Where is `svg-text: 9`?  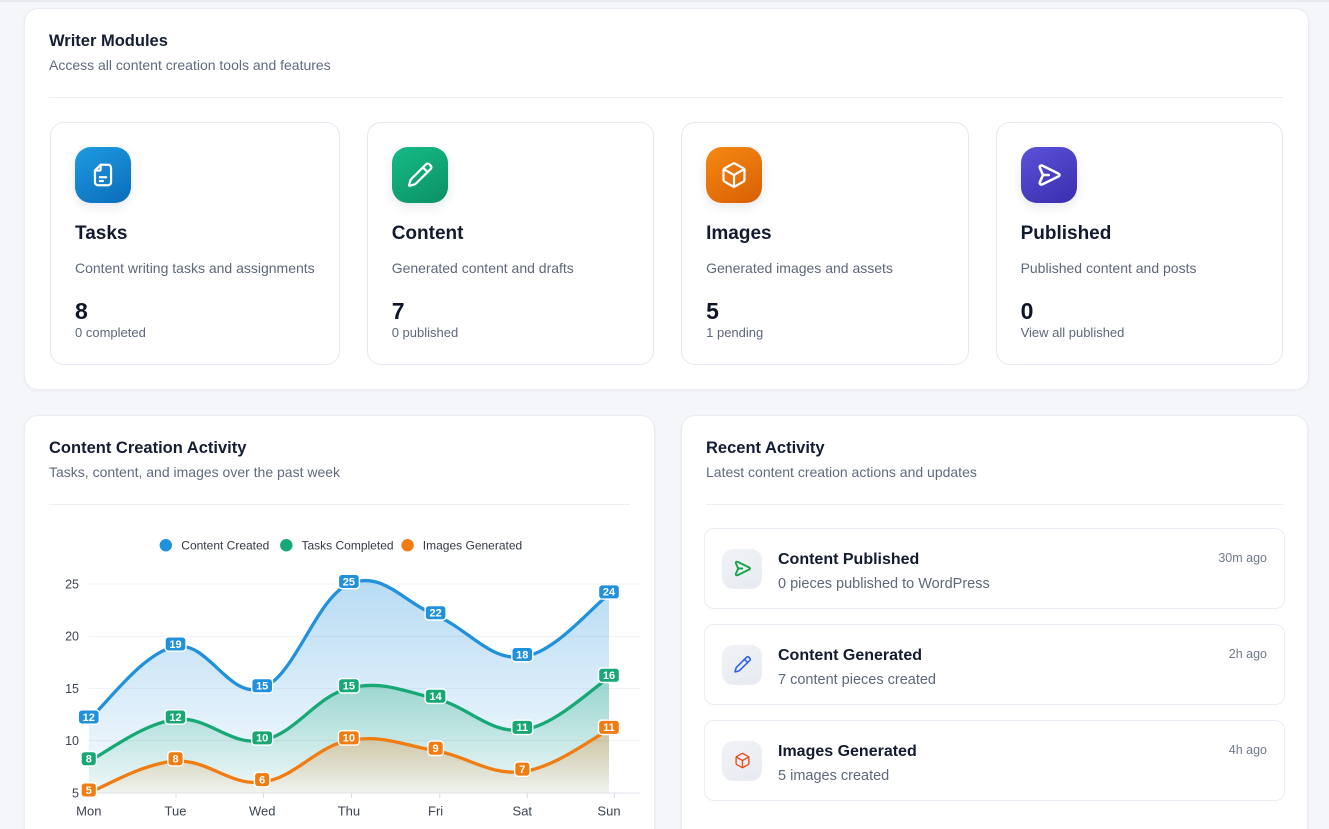 svg-text: 9 is located at coordinates (436, 749).